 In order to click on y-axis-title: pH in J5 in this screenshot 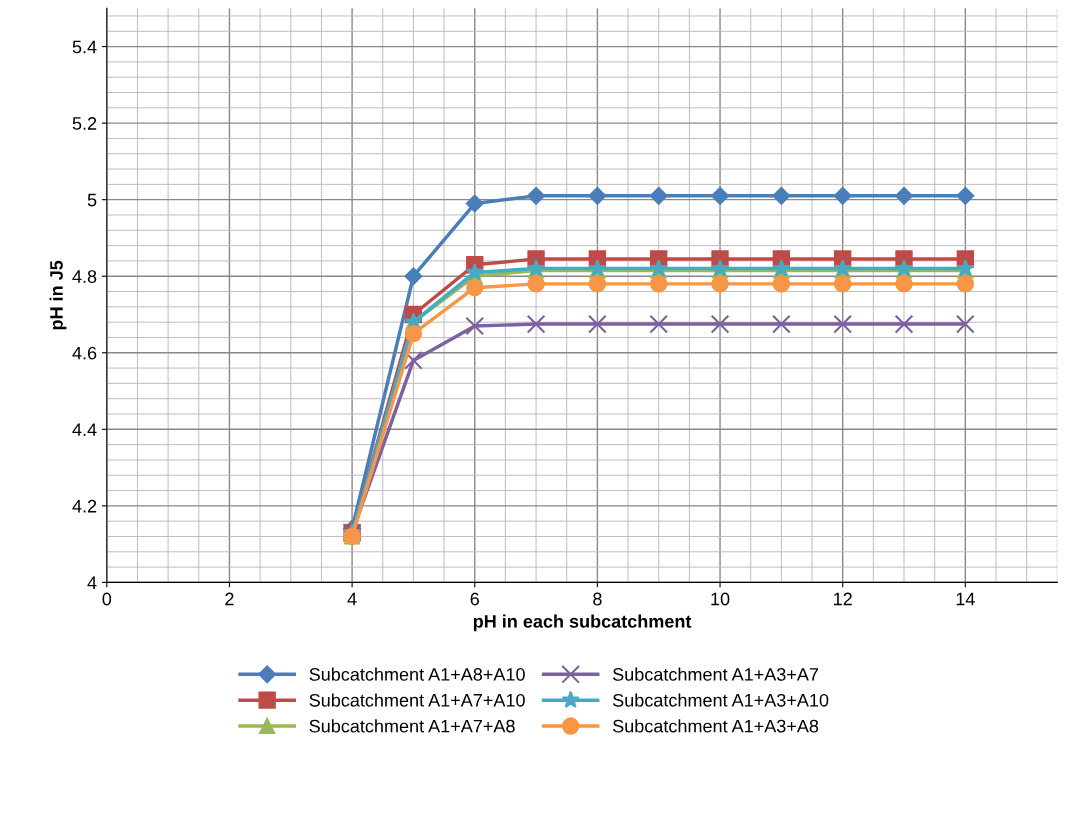, I will do `click(58, 295)`.